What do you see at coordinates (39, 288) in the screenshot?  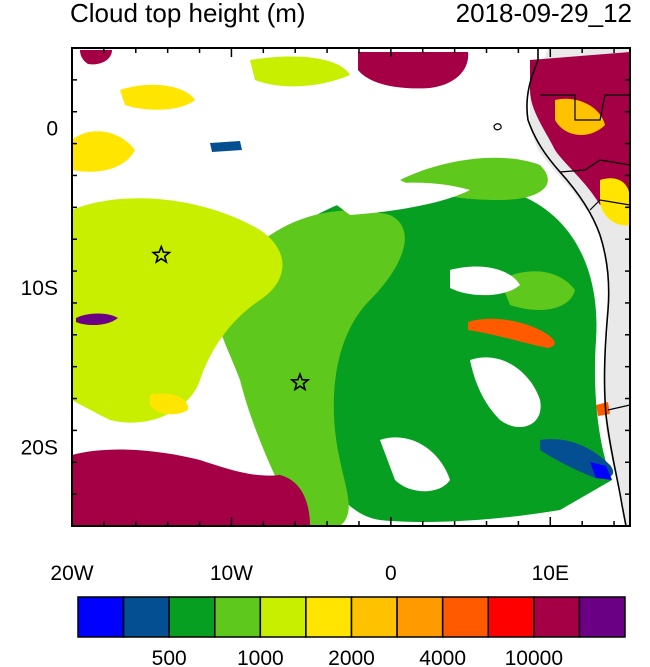 I see `lat-tick-label: 10S` at bounding box center [39, 288].